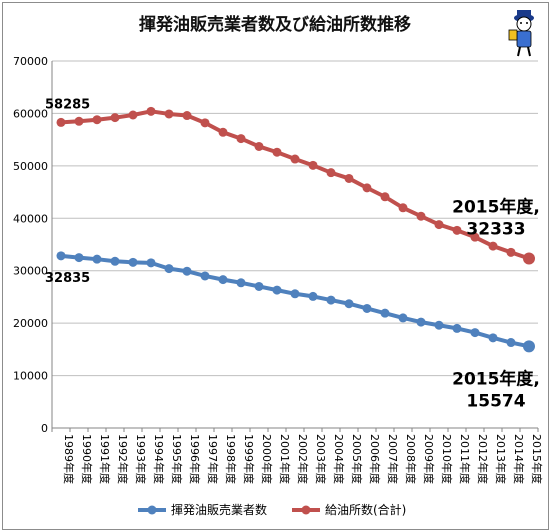  I want to click on y-tick-label: 0, so click(44, 428).